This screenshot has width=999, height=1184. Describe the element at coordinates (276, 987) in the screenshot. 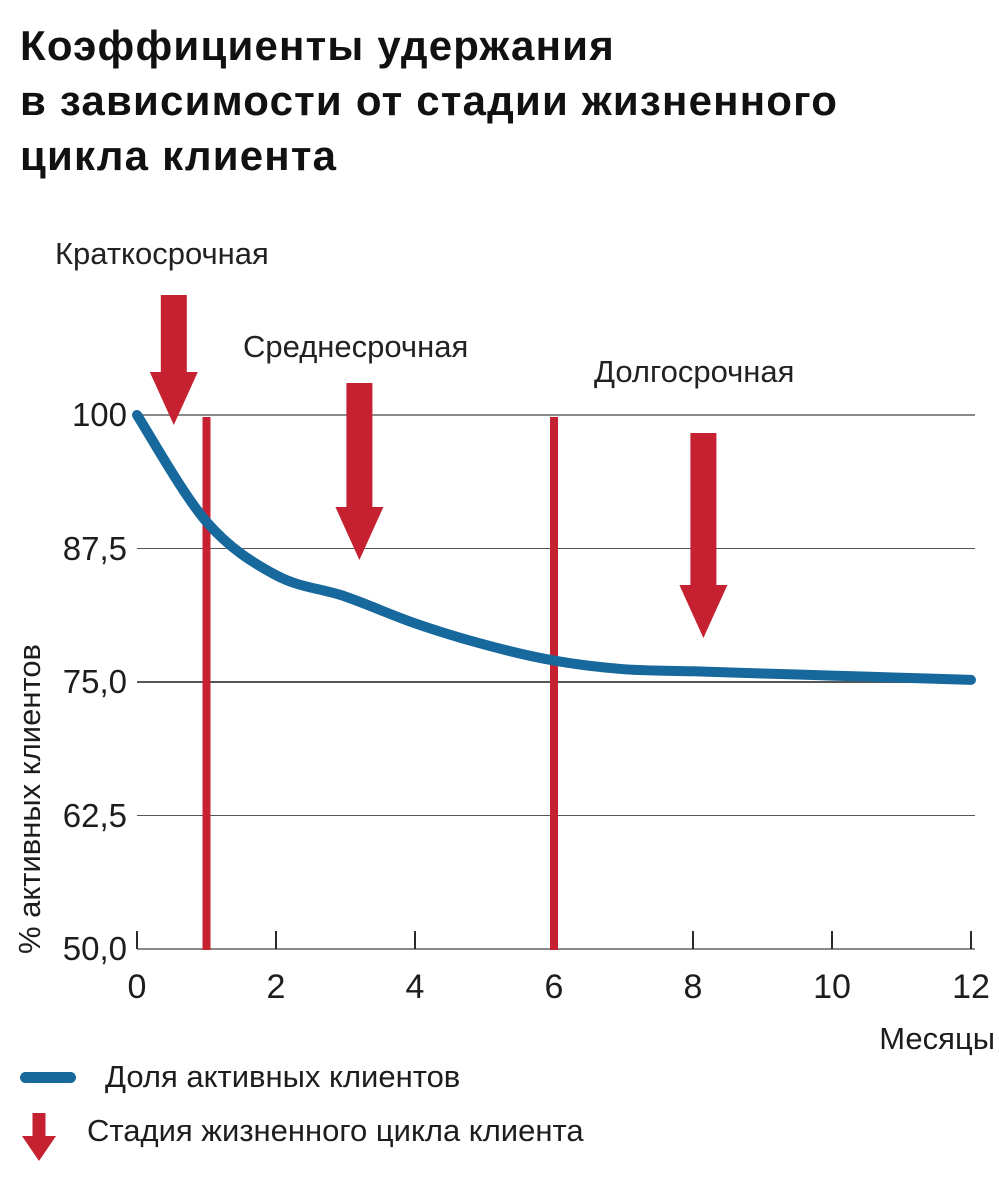

I see `x-tick-label: 2` at that location.